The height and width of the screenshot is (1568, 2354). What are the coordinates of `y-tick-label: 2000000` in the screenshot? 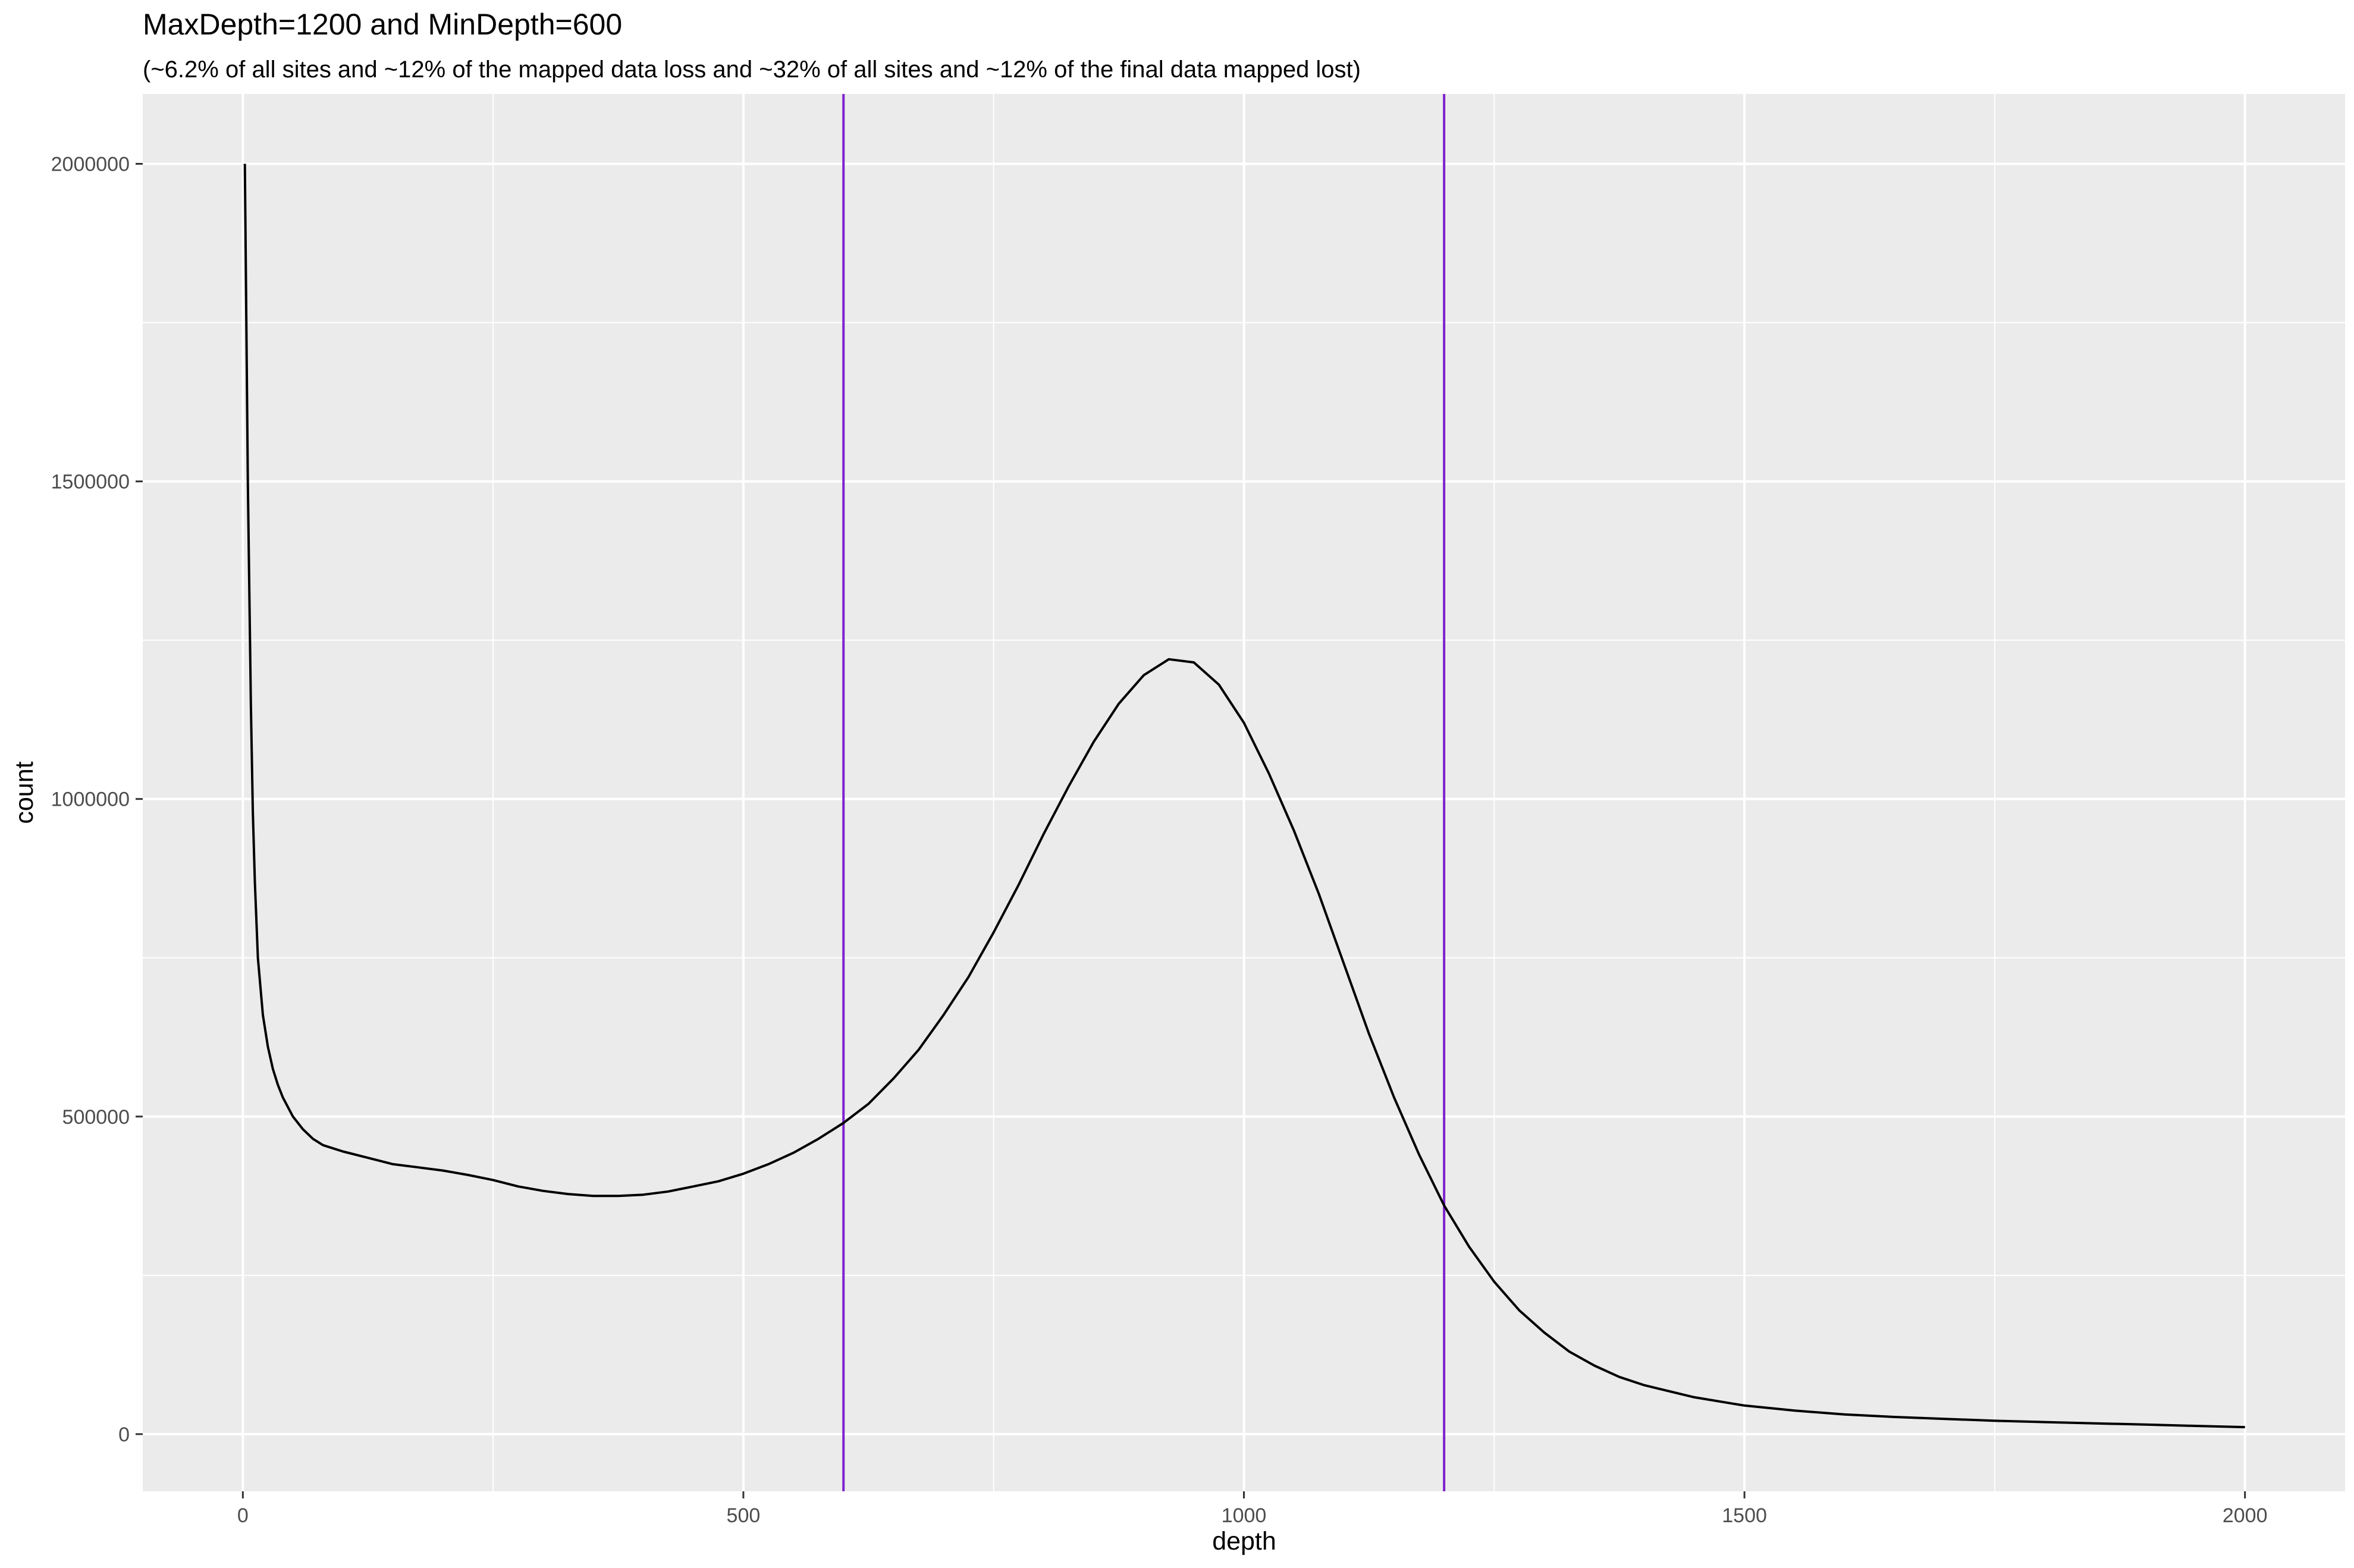 It's located at (90, 164).